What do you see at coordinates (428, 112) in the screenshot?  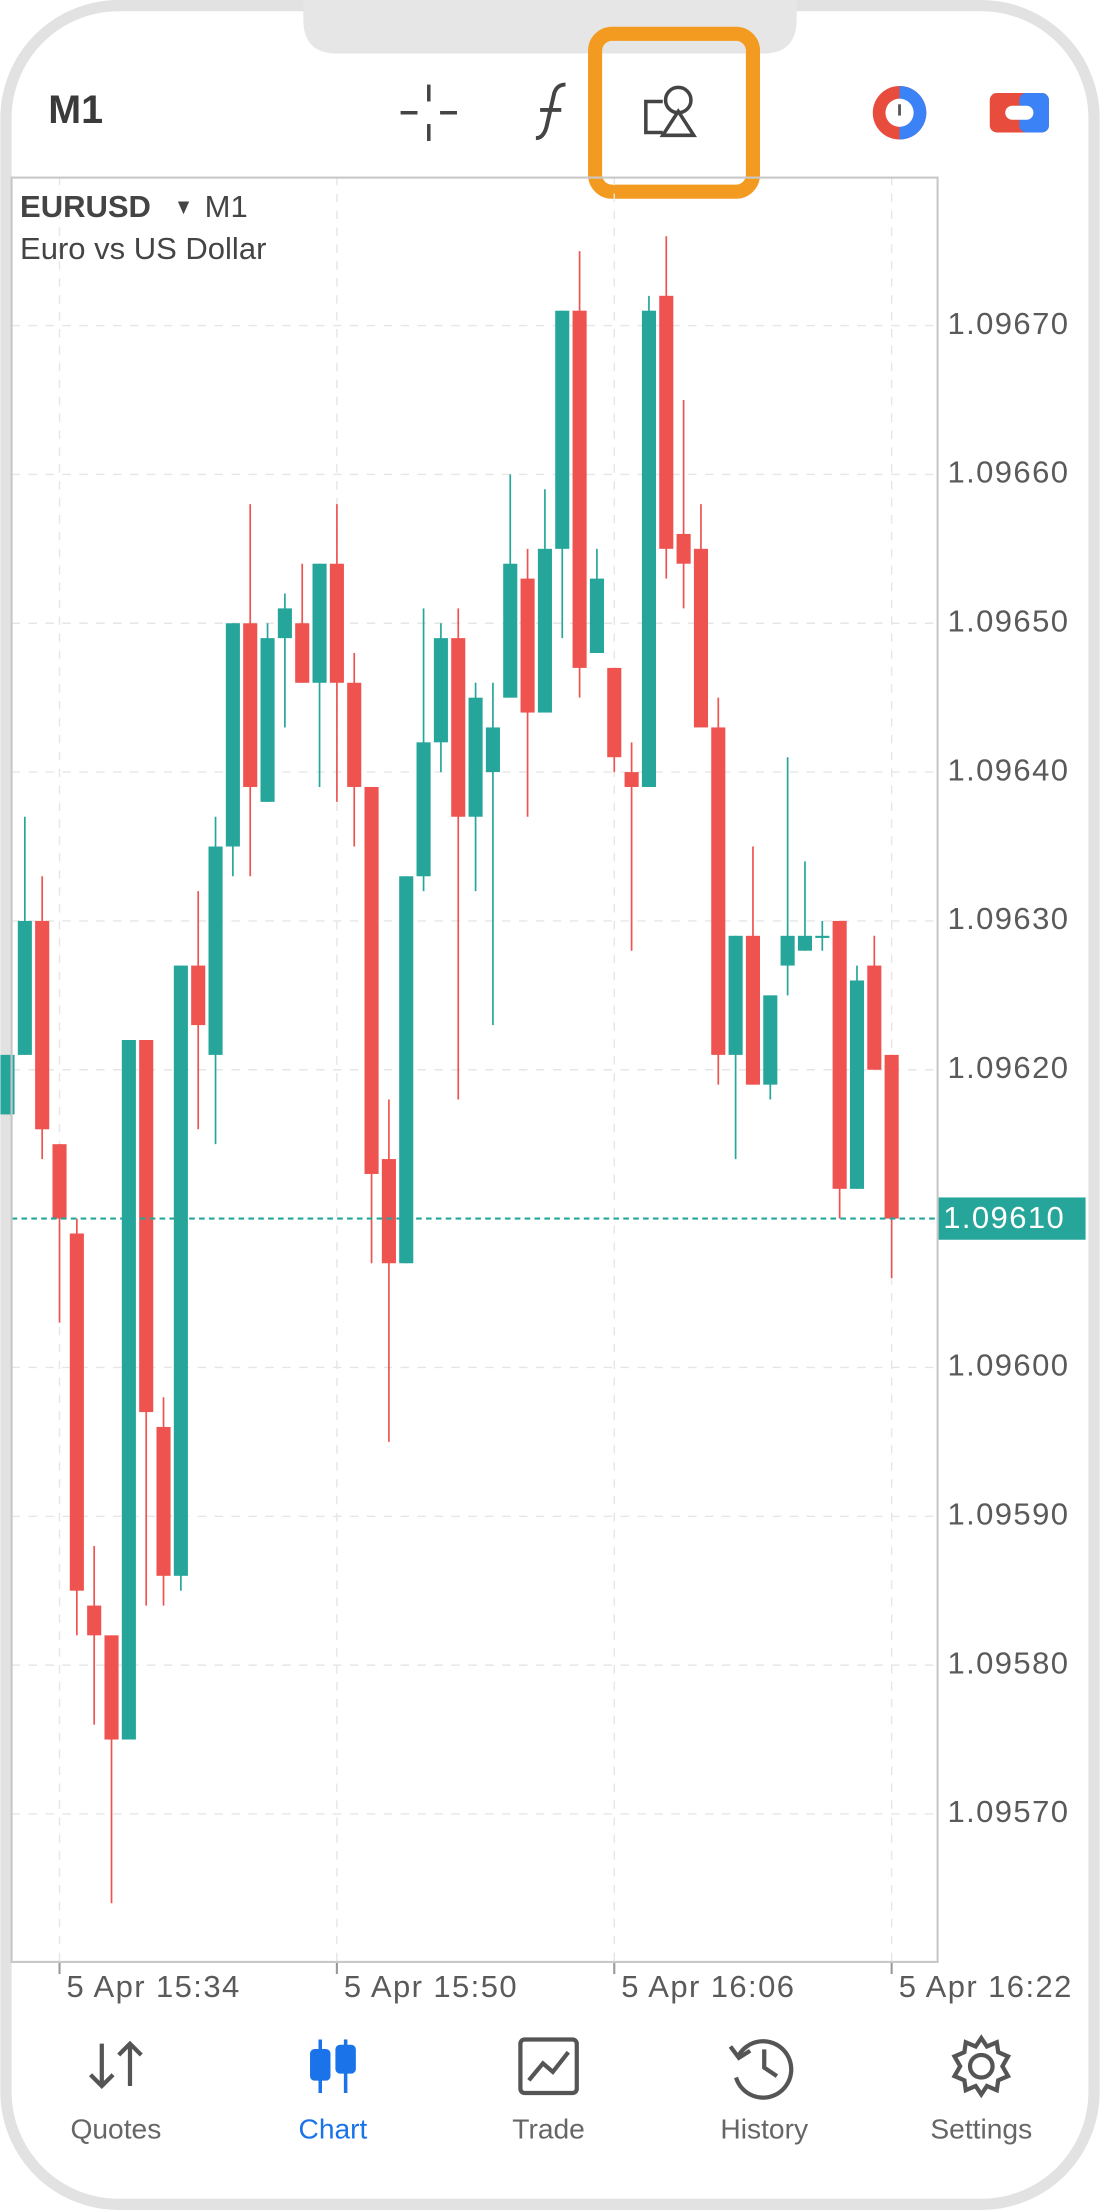 I see `crosshair-icon` at bounding box center [428, 112].